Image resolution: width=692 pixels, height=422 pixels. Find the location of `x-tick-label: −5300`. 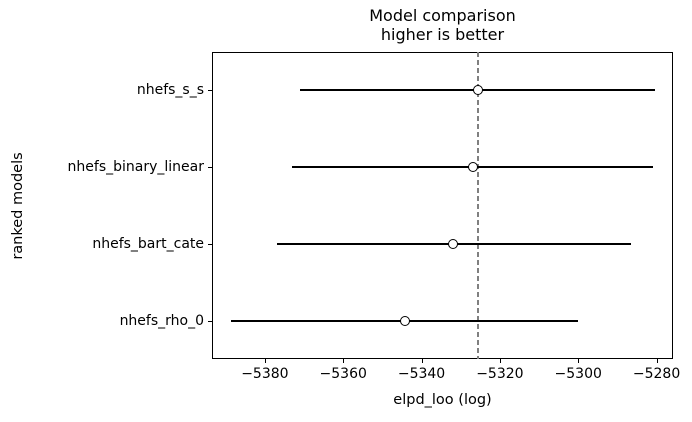

x-tick-label: −5300 is located at coordinates (578, 374).